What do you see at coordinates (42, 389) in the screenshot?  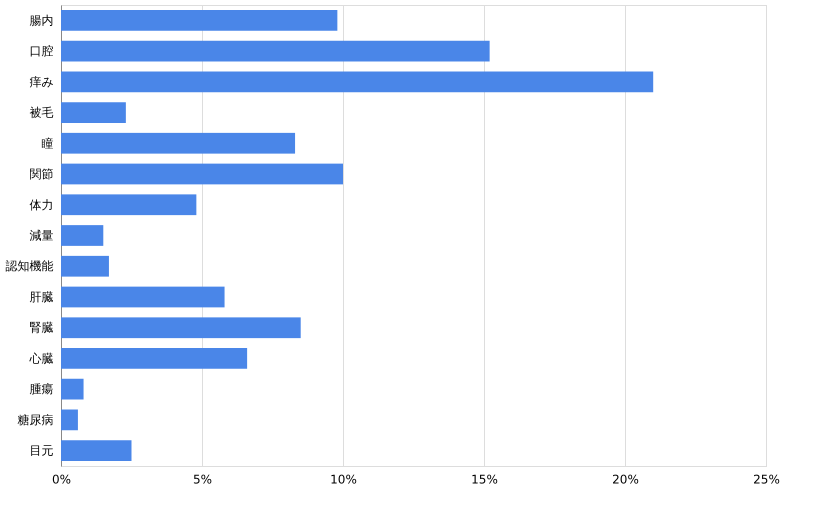 I see `y-tick-label: 腫瘍` at bounding box center [42, 389].